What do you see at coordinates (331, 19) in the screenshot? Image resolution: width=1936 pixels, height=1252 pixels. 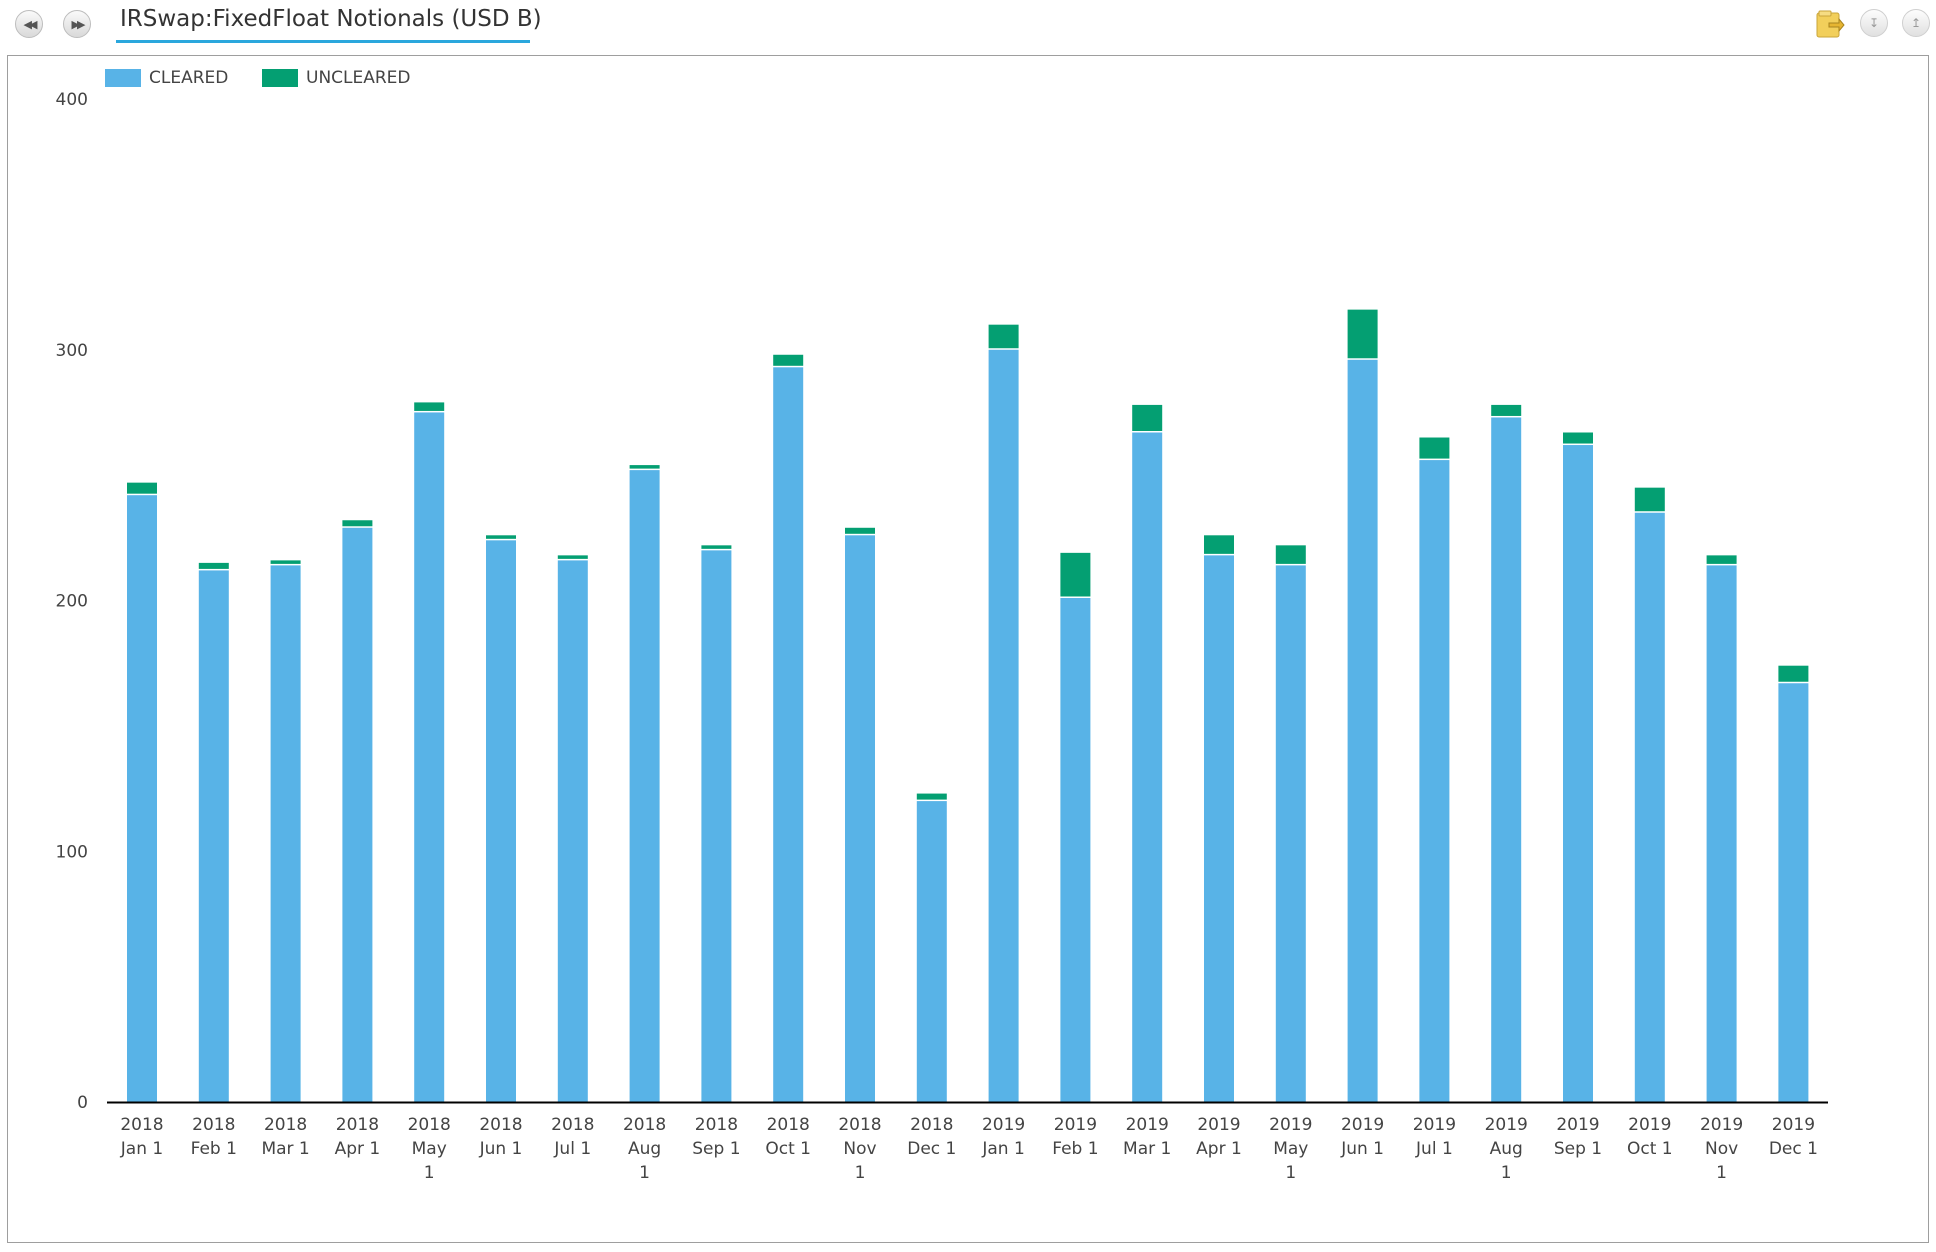 I see `page-title: IRSwap:FixedFloat Notionals (USD B)` at bounding box center [331, 19].